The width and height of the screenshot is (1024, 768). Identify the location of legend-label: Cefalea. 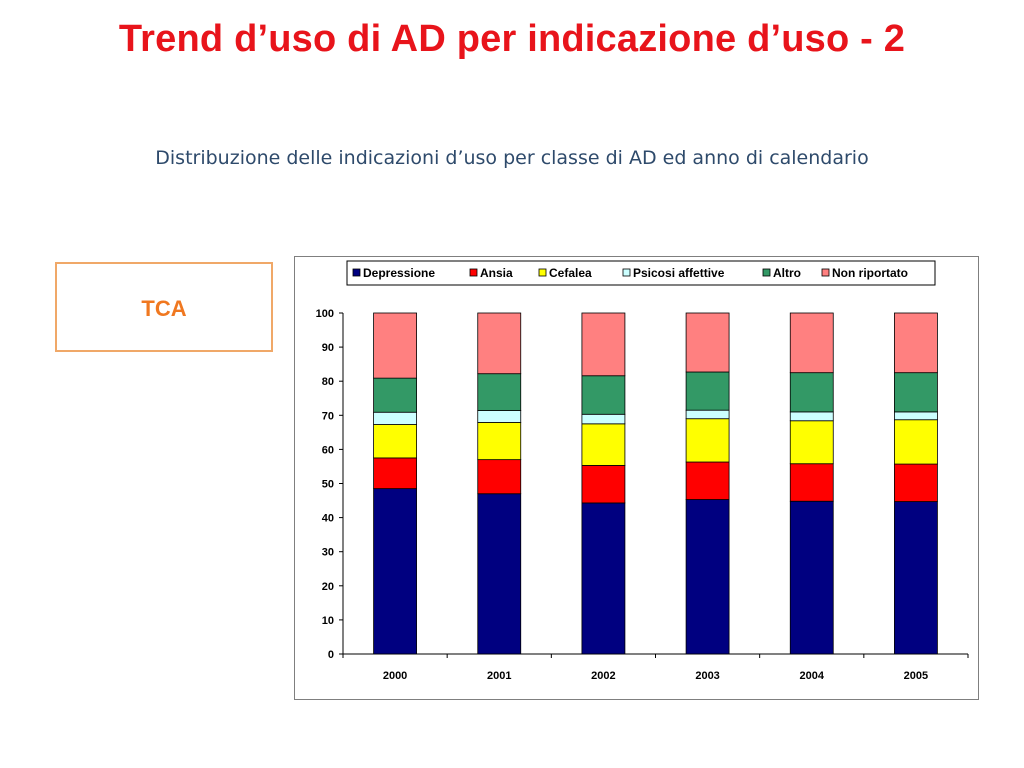
(570, 273).